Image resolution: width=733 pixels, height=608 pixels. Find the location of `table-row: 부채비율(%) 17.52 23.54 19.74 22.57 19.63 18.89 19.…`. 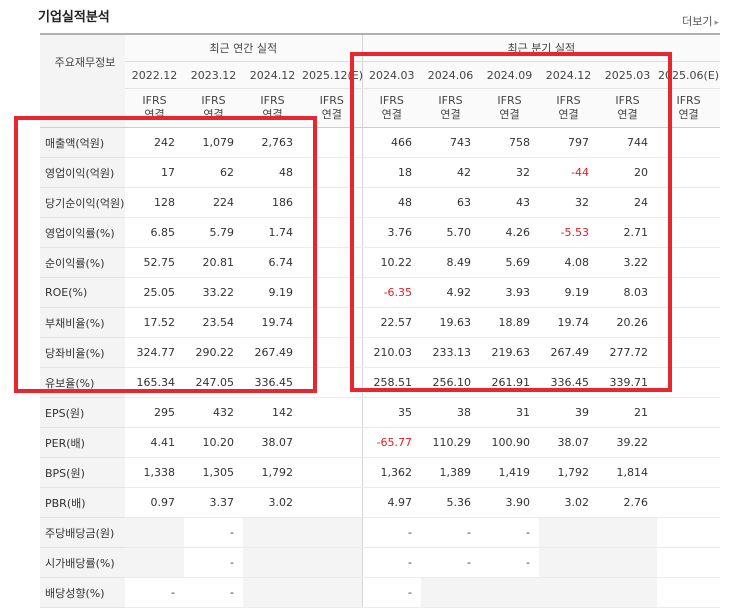

table-row: 부채비율(%) 17.52 23.54 19.74 22.57 19.63 18.89 19.… is located at coordinates (380, 322).